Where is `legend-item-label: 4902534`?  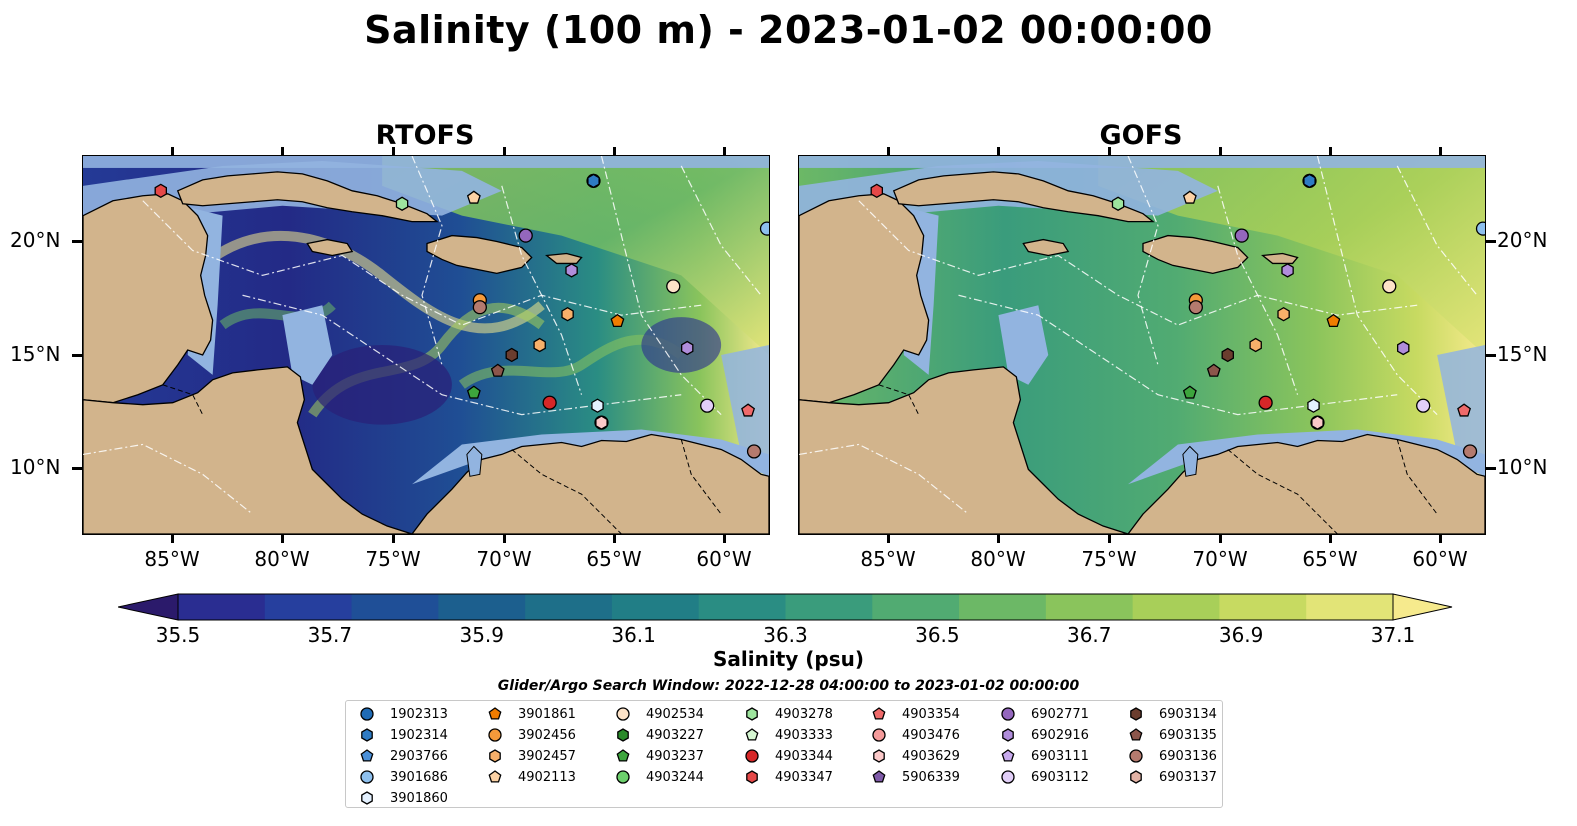
legend-item-label: 4902534 is located at coordinates (675, 714).